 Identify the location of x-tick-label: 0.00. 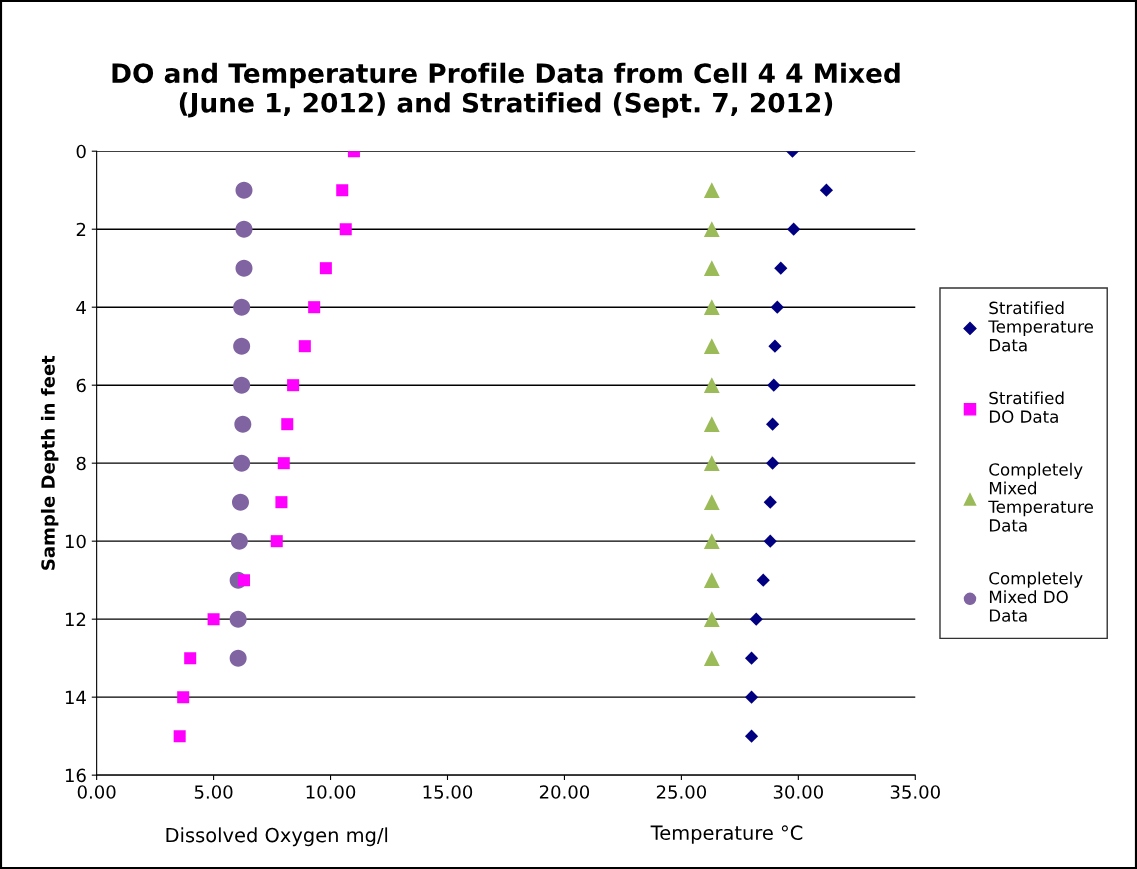
(96, 792).